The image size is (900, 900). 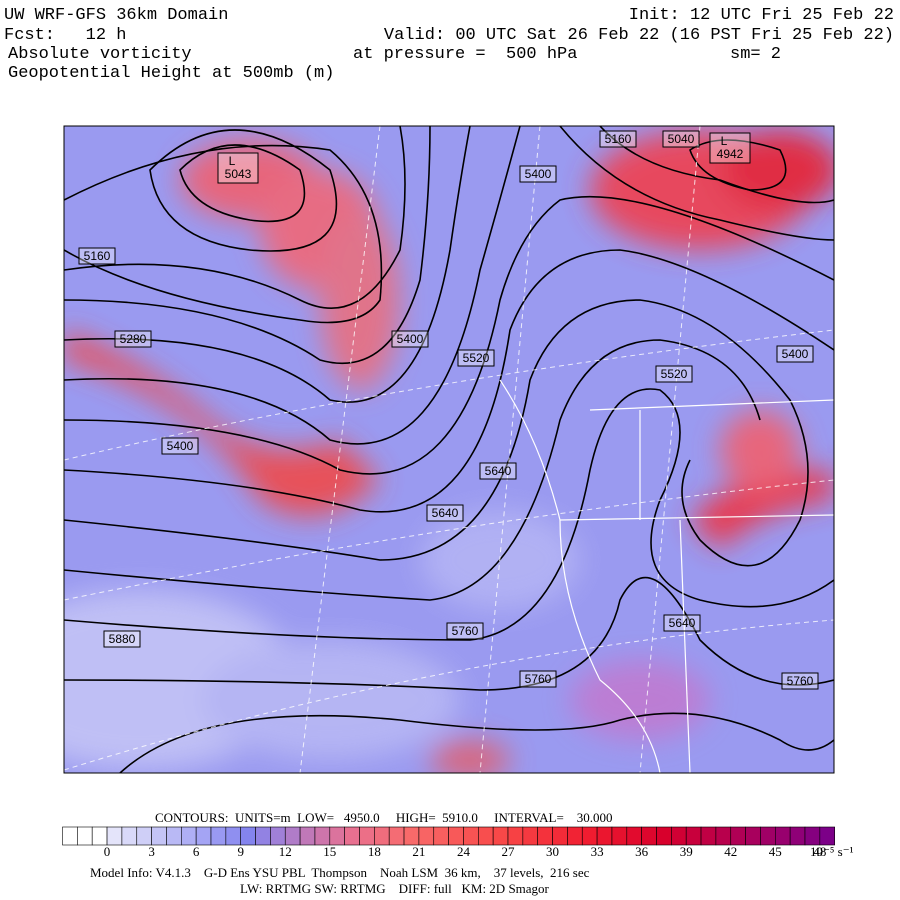 I want to click on colorbar: 0 3 6 9 12 15 18 21 24 27 30 33 36 39 42 45 48, so click(x=448, y=842).